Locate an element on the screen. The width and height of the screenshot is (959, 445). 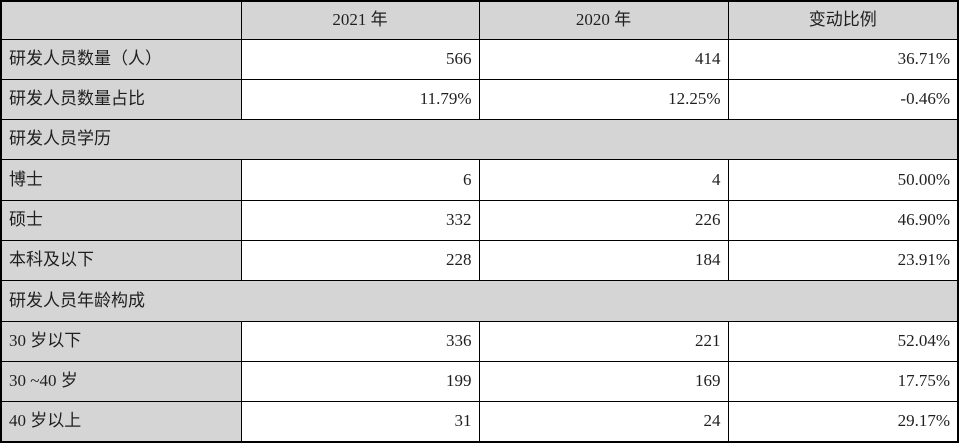
value-2020: 12.25% is located at coordinates (603, 99).